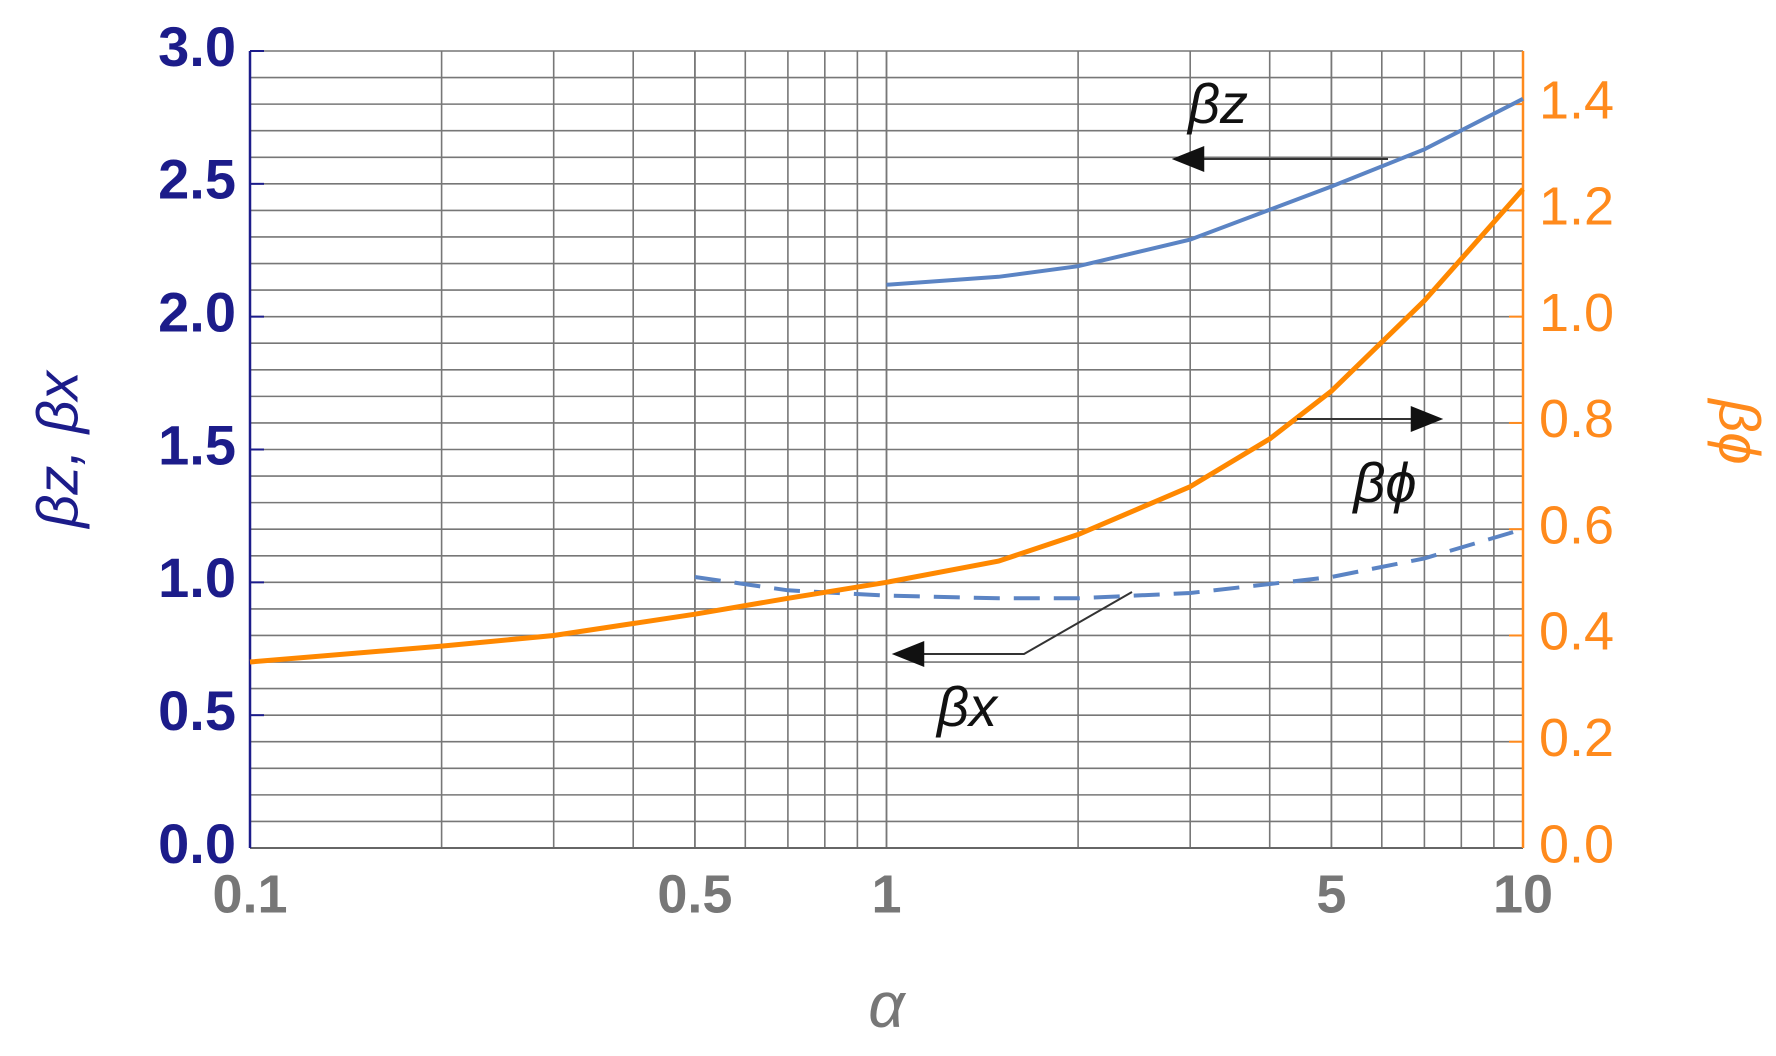 The width and height of the screenshot is (1776, 1056). I want to click on annotation-arrow, so click(1012, 629).